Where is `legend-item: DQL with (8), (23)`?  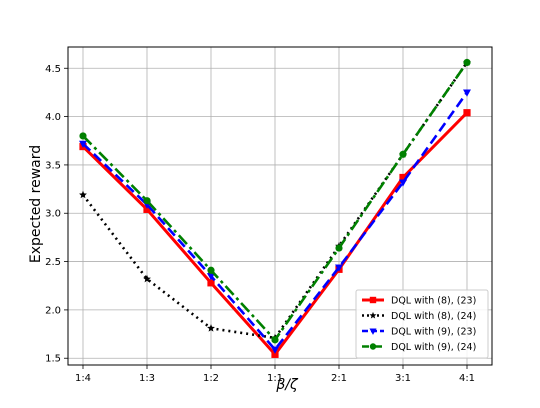 legend-item: DQL with (8), (23) is located at coordinates (419, 301).